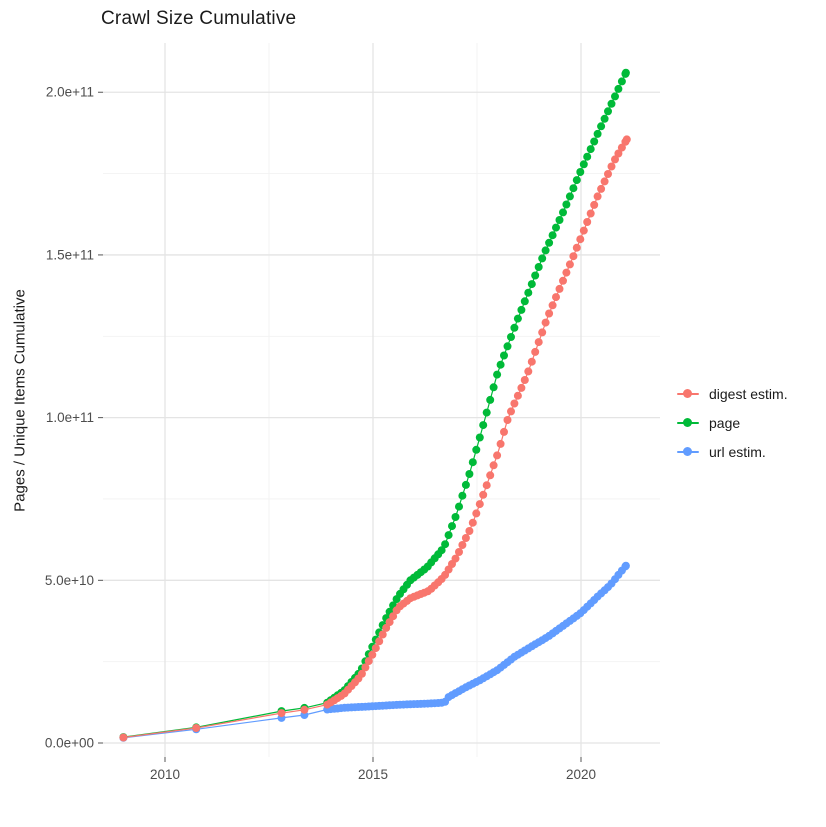  I want to click on y-tick-label: 1.5e+11, so click(70, 254).